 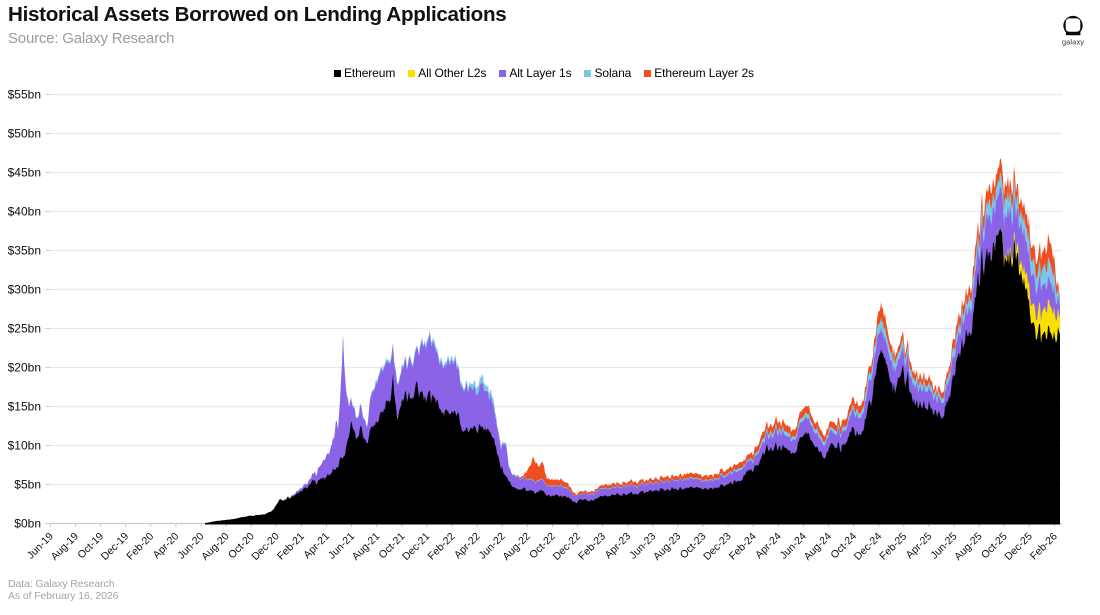 What do you see at coordinates (1044, 546) in the screenshot?
I see `svg-text: Feb-26` at bounding box center [1044, 546].